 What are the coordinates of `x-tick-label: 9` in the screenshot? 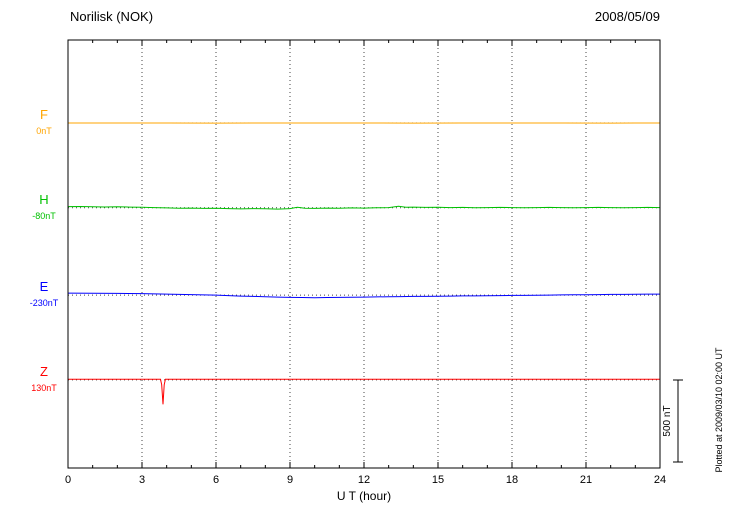 It's located at (290, 480).